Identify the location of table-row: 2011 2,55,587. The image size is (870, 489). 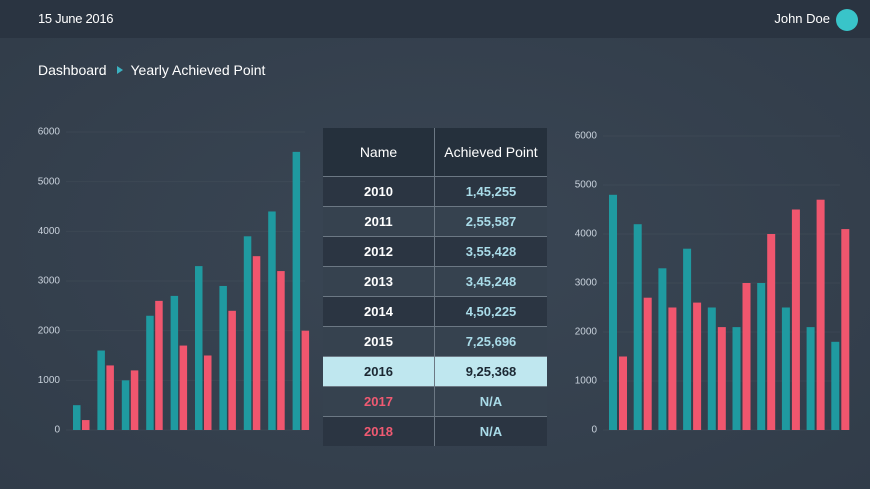
(435, 221).